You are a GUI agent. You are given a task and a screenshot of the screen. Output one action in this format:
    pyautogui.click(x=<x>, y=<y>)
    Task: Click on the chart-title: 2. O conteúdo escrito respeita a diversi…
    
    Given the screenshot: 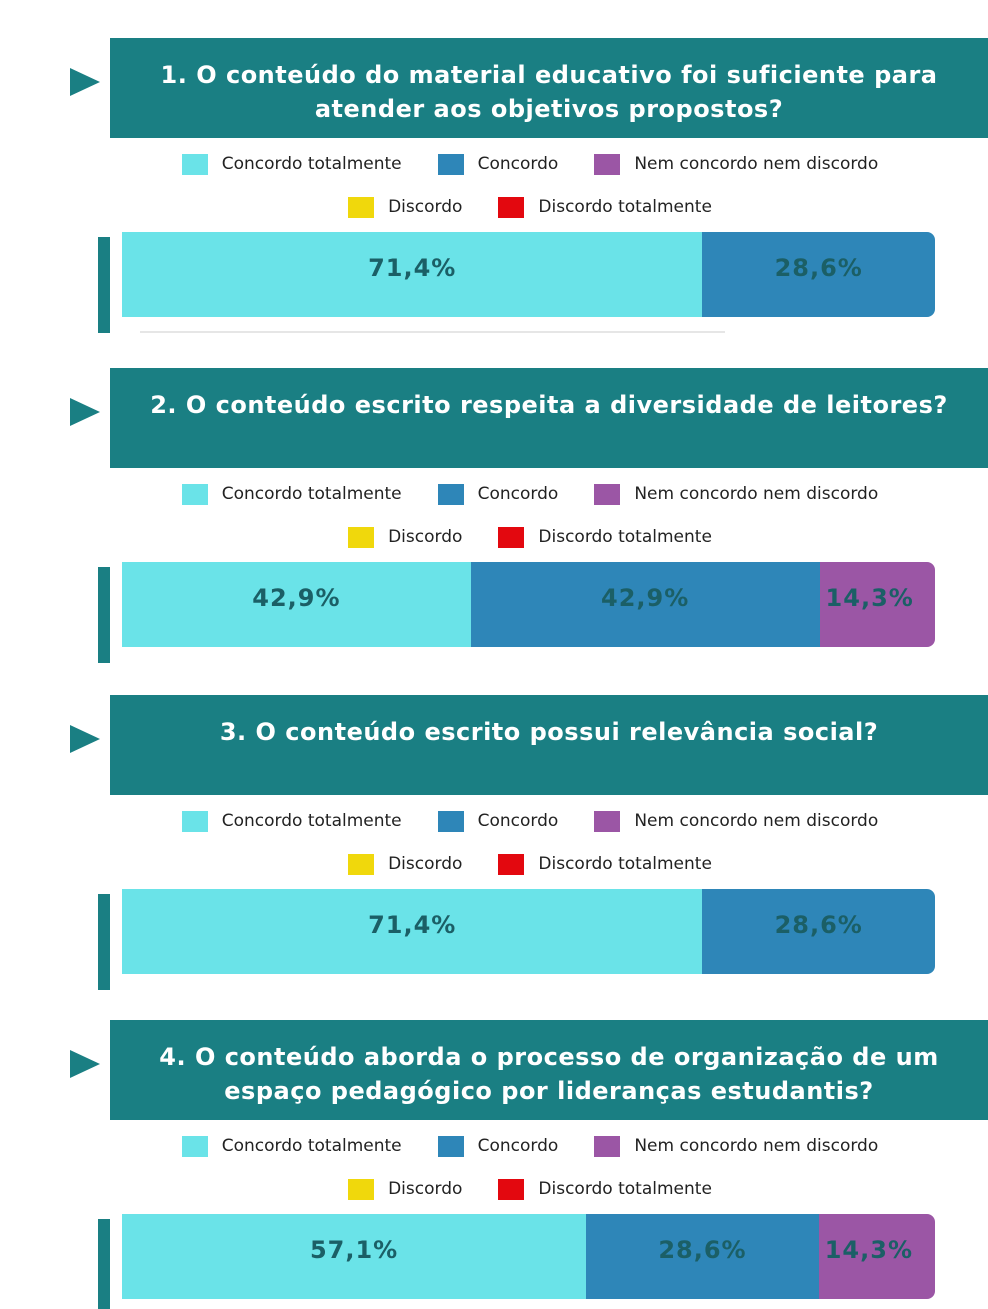 What is the action you would take?
    pyautogui.click(x=549, y=418)
    